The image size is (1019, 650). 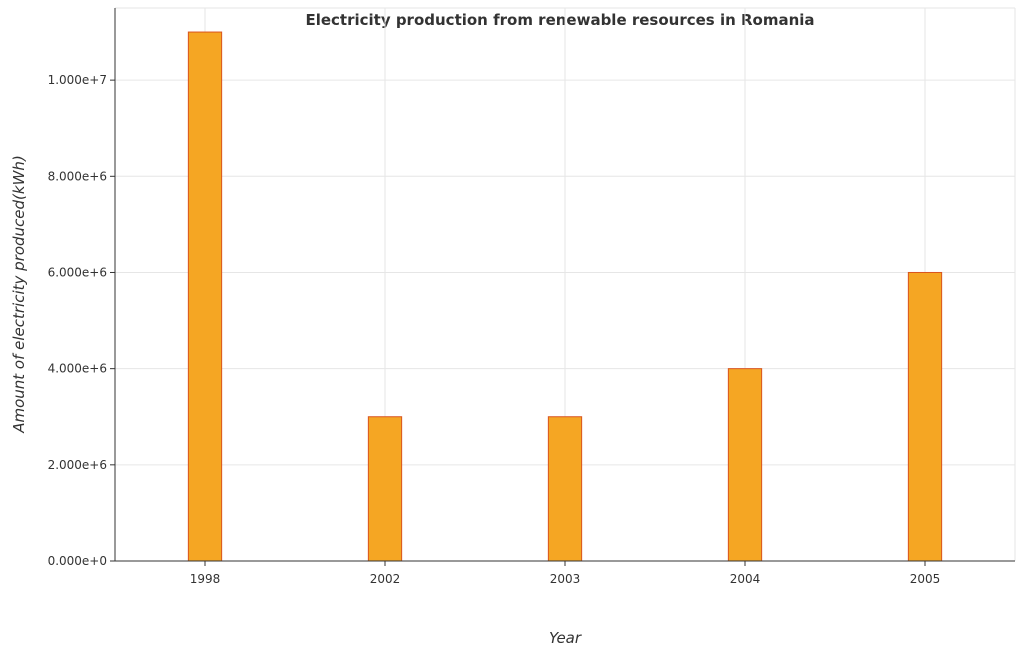 What do you see at coordinates (745, 579) in the screenshot?
I see `x-tick-label: 2004` at bounding box center [745, 579].